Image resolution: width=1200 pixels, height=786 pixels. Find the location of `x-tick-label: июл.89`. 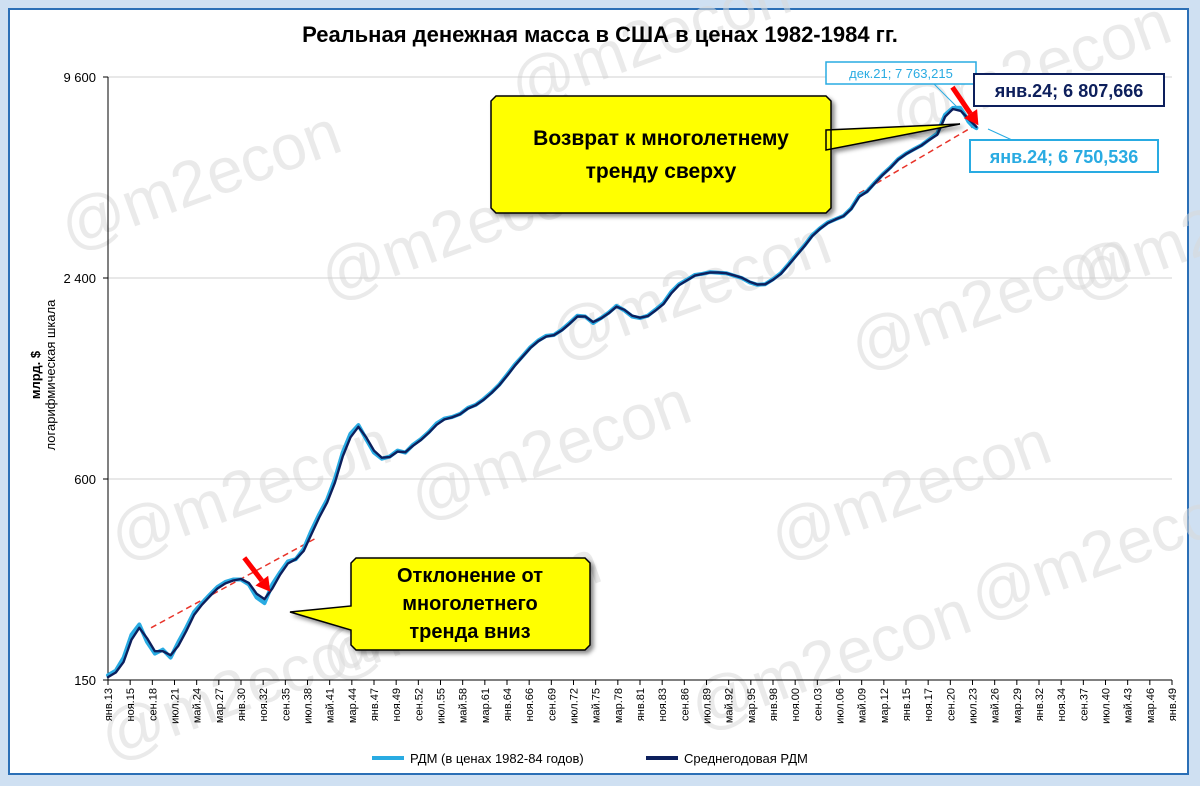

x-tick-label: июл.89 is located at coordinates (708, 706).